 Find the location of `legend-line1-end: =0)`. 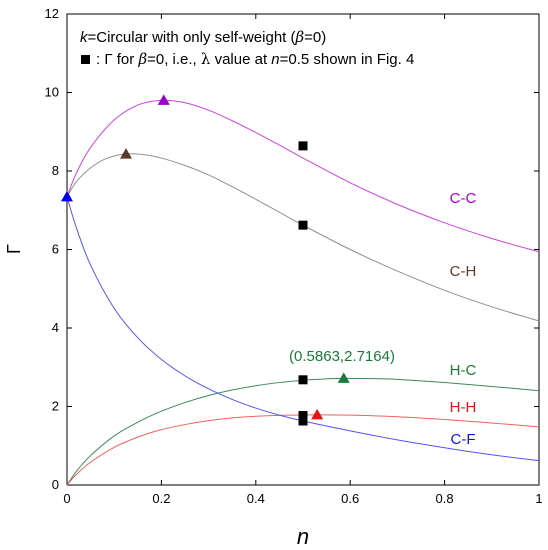

legend-line1-end: =0) is located at coordinates (315, 37).